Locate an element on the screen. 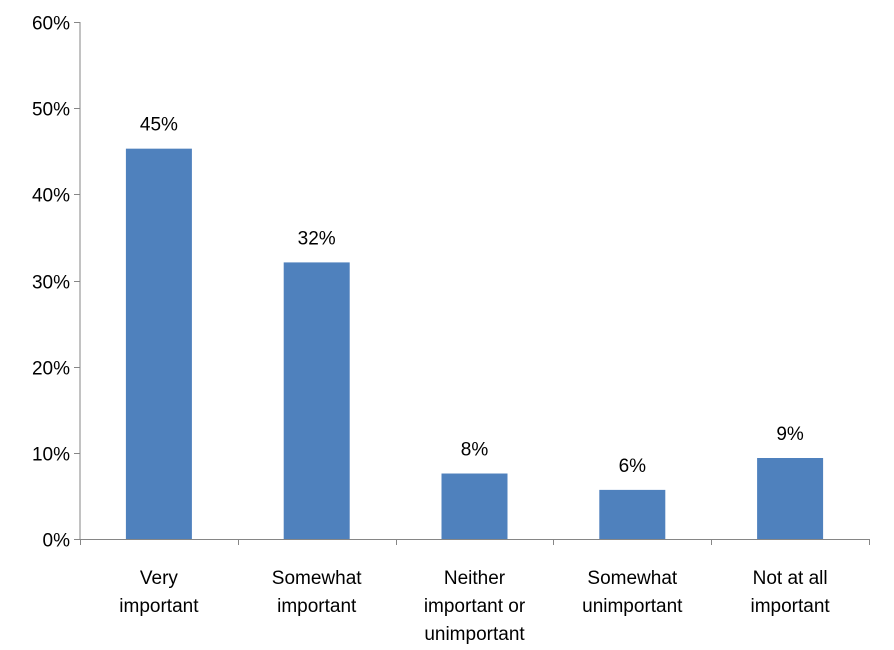 Image resolution: width=894 pixels, height=650 pixels. y-tick-label: 60% is located at coordinates (51, 24).